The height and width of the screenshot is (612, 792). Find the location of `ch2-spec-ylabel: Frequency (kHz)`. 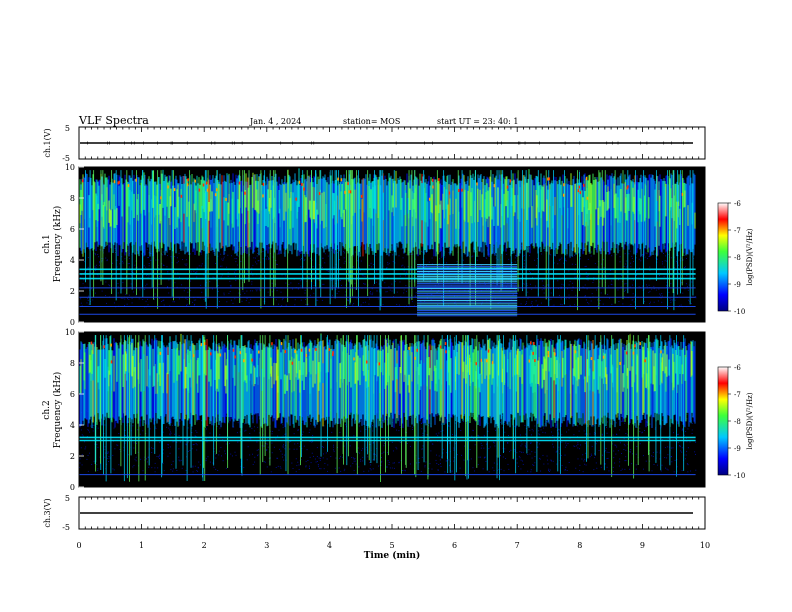

ch2-spec-ylabel: Frequency (kHz) is located at coordinates (57, 410).